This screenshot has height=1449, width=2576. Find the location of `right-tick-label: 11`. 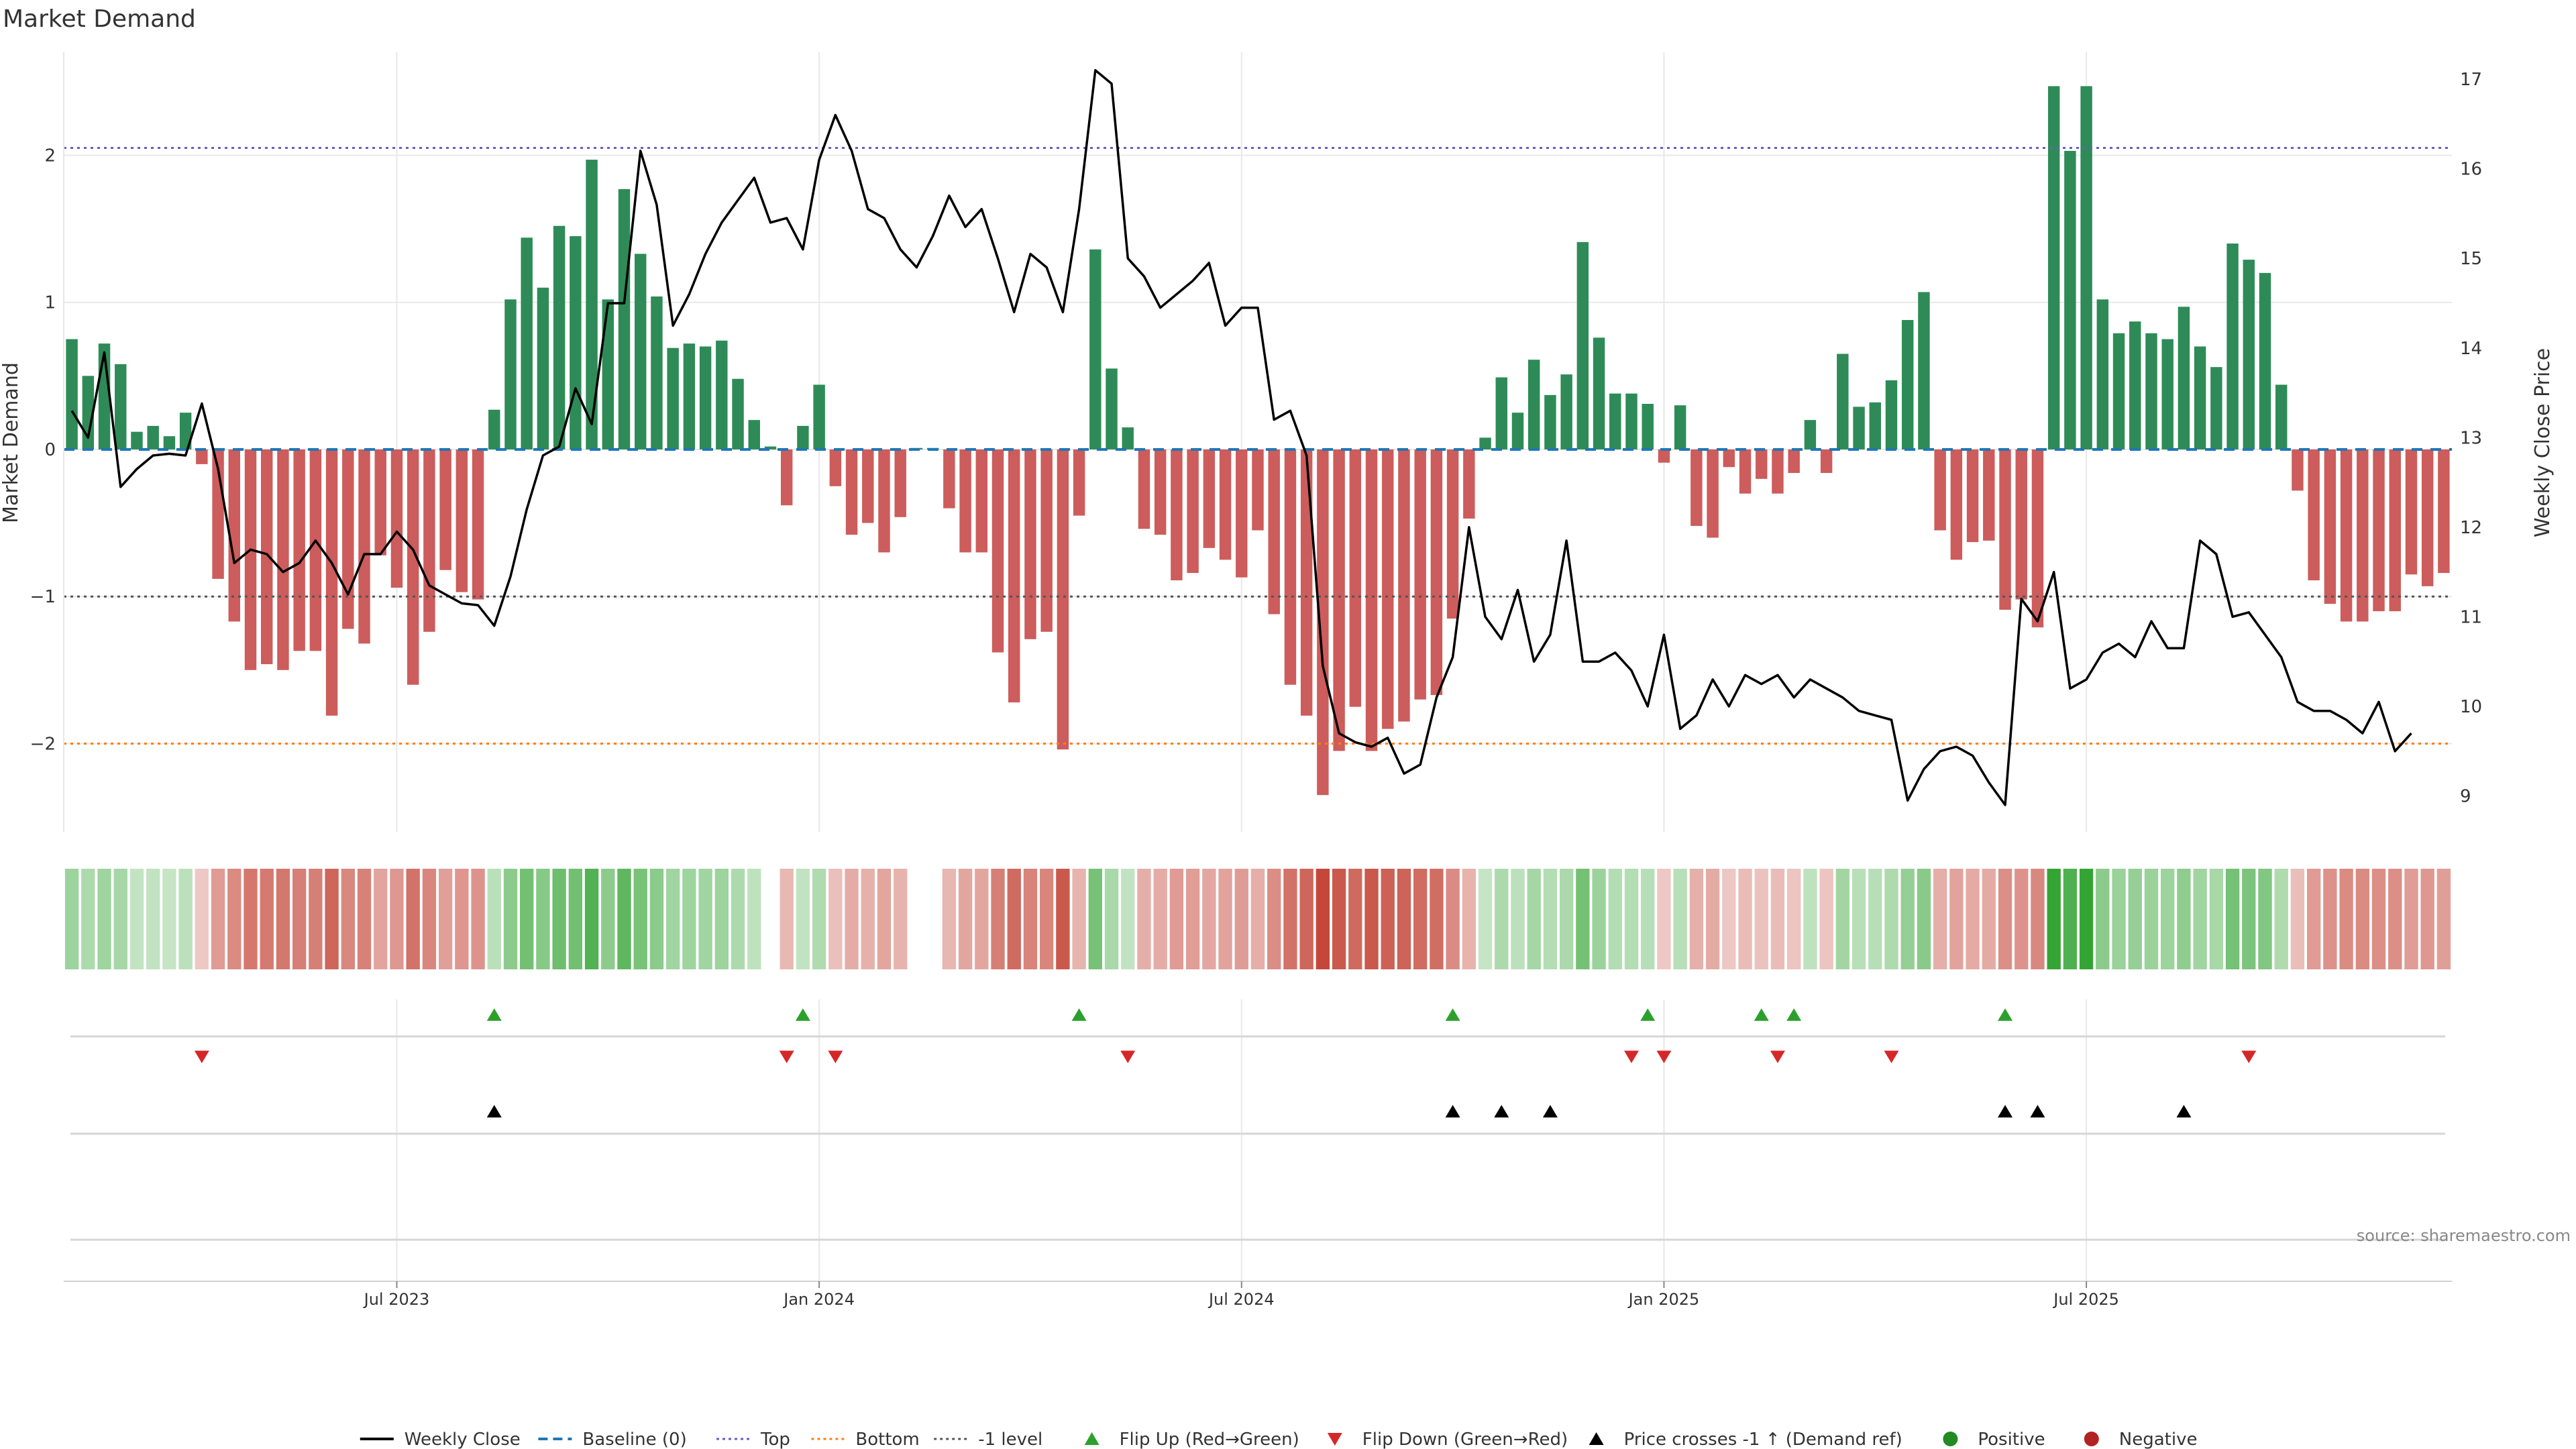

right-tick-label: 11 is located at coordinates (2471, 617).